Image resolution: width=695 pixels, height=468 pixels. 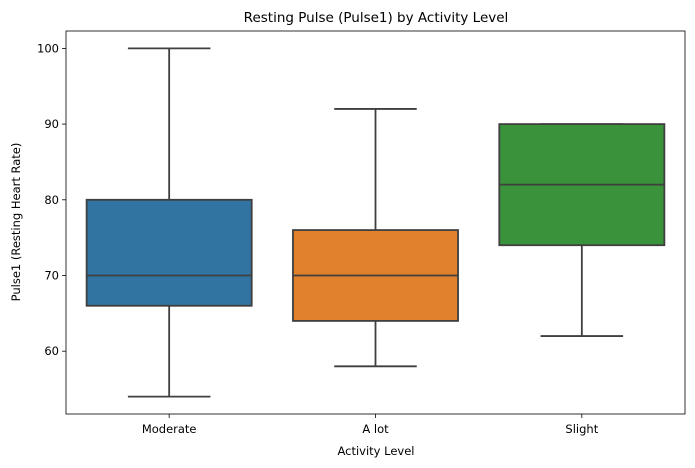 I want to click on x-tick-label: Slight, so click(x=581, y=429).